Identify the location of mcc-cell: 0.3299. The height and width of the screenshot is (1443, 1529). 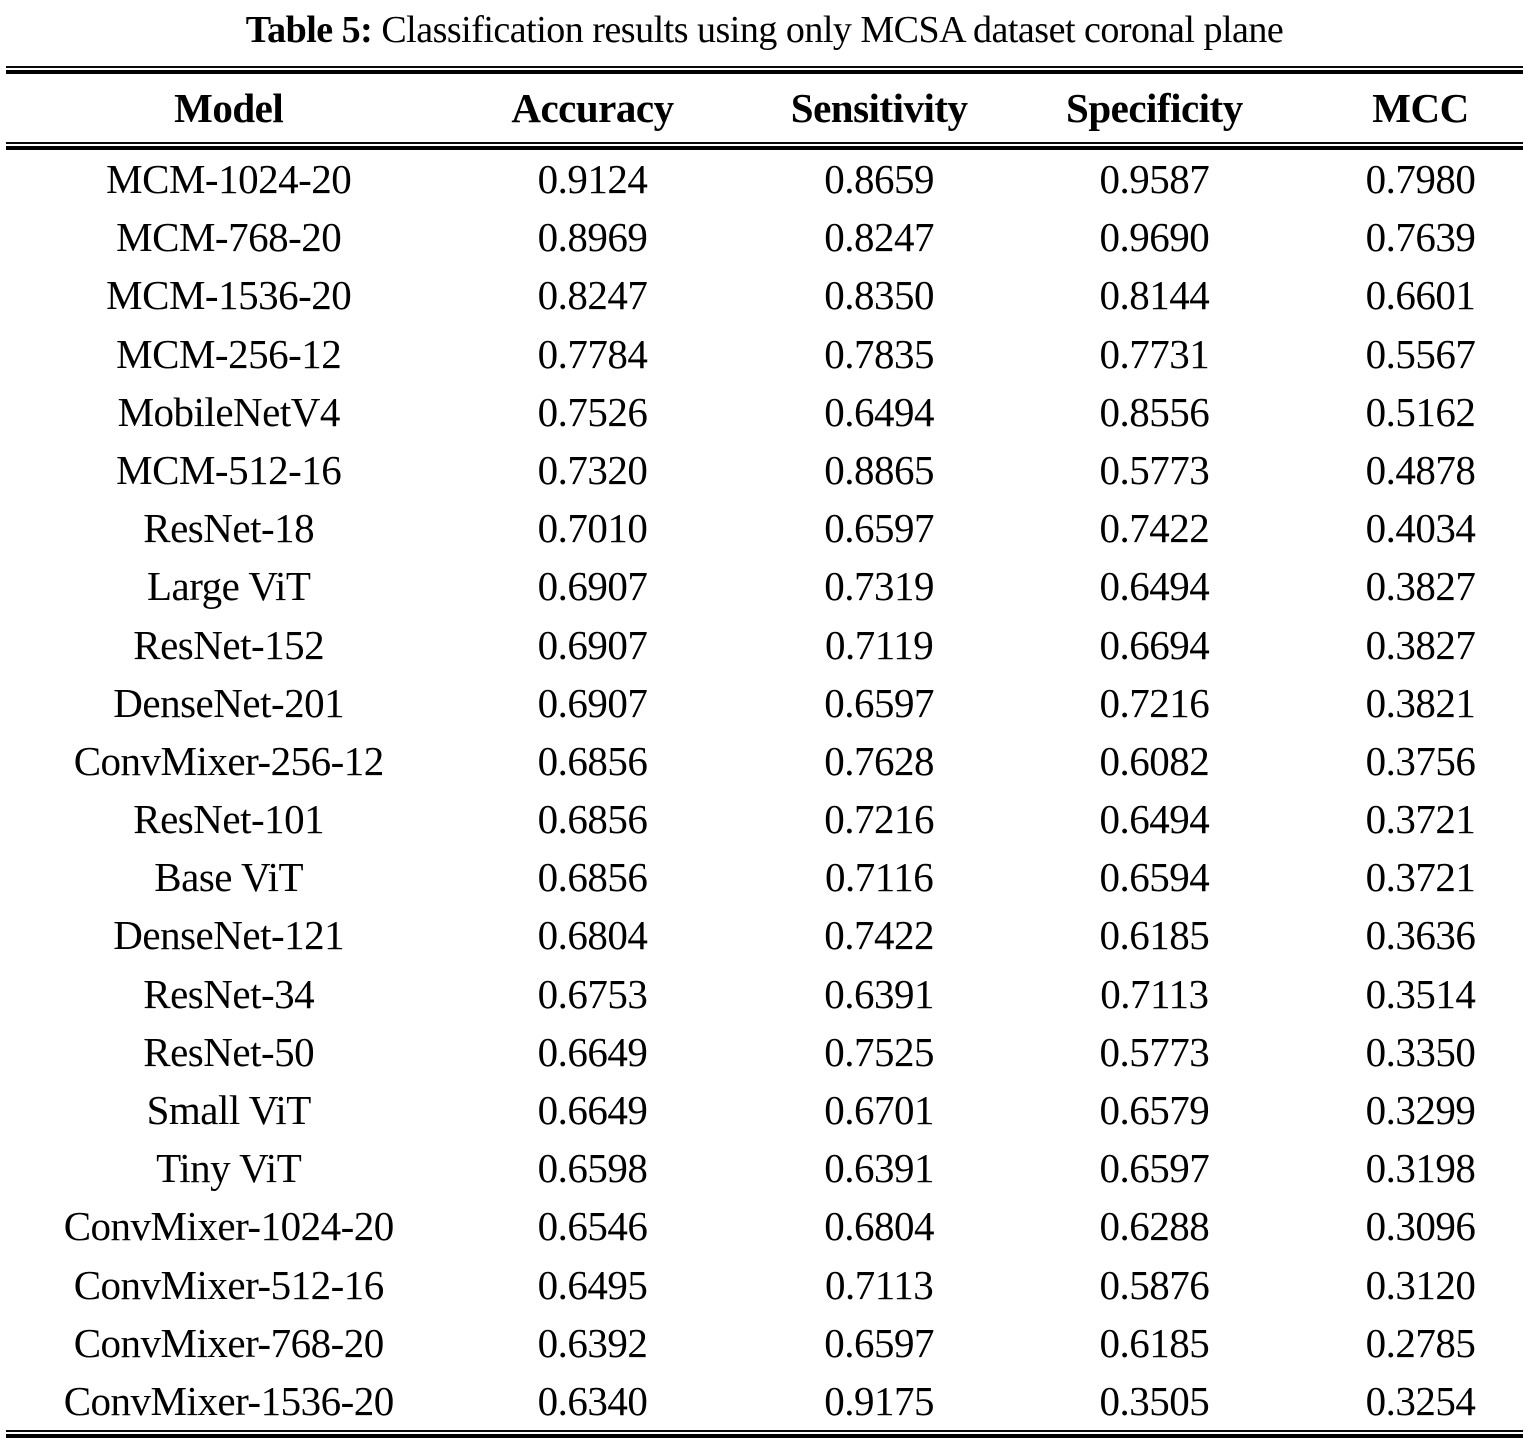
(1420, 1110).